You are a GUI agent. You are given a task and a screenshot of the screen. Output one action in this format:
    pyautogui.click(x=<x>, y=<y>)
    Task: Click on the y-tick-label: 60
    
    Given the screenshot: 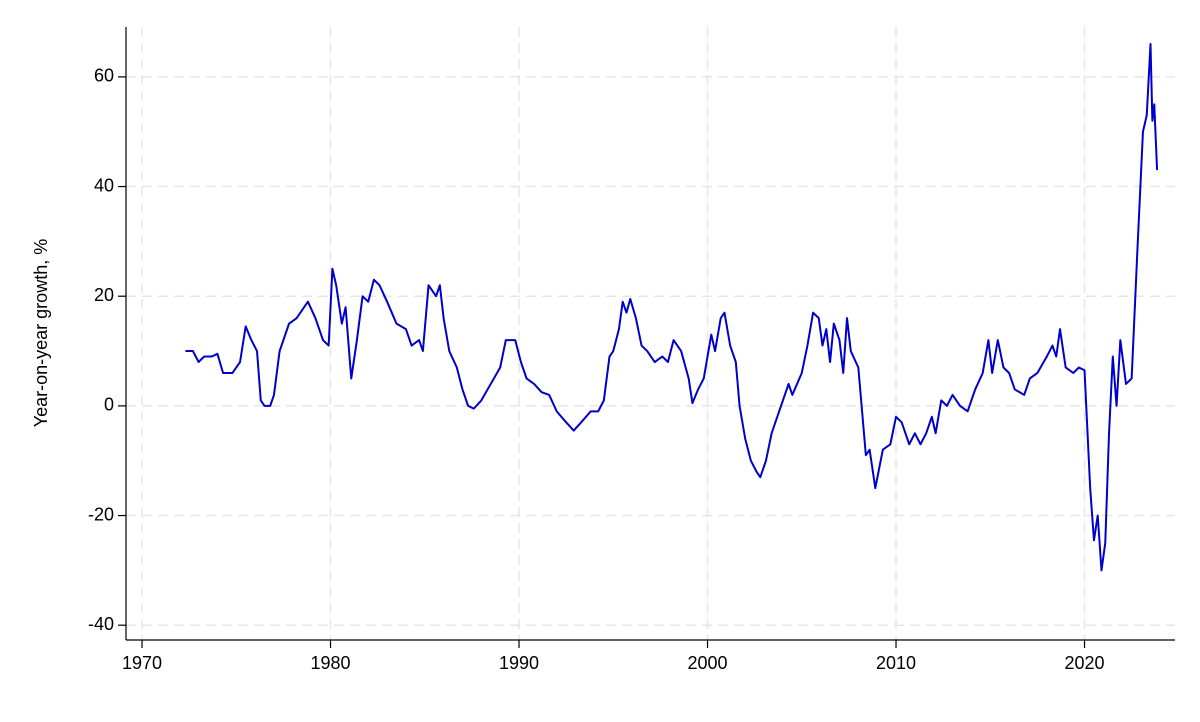 What is the action you would take?
    pyautogui.click(x=104, y=76)
    